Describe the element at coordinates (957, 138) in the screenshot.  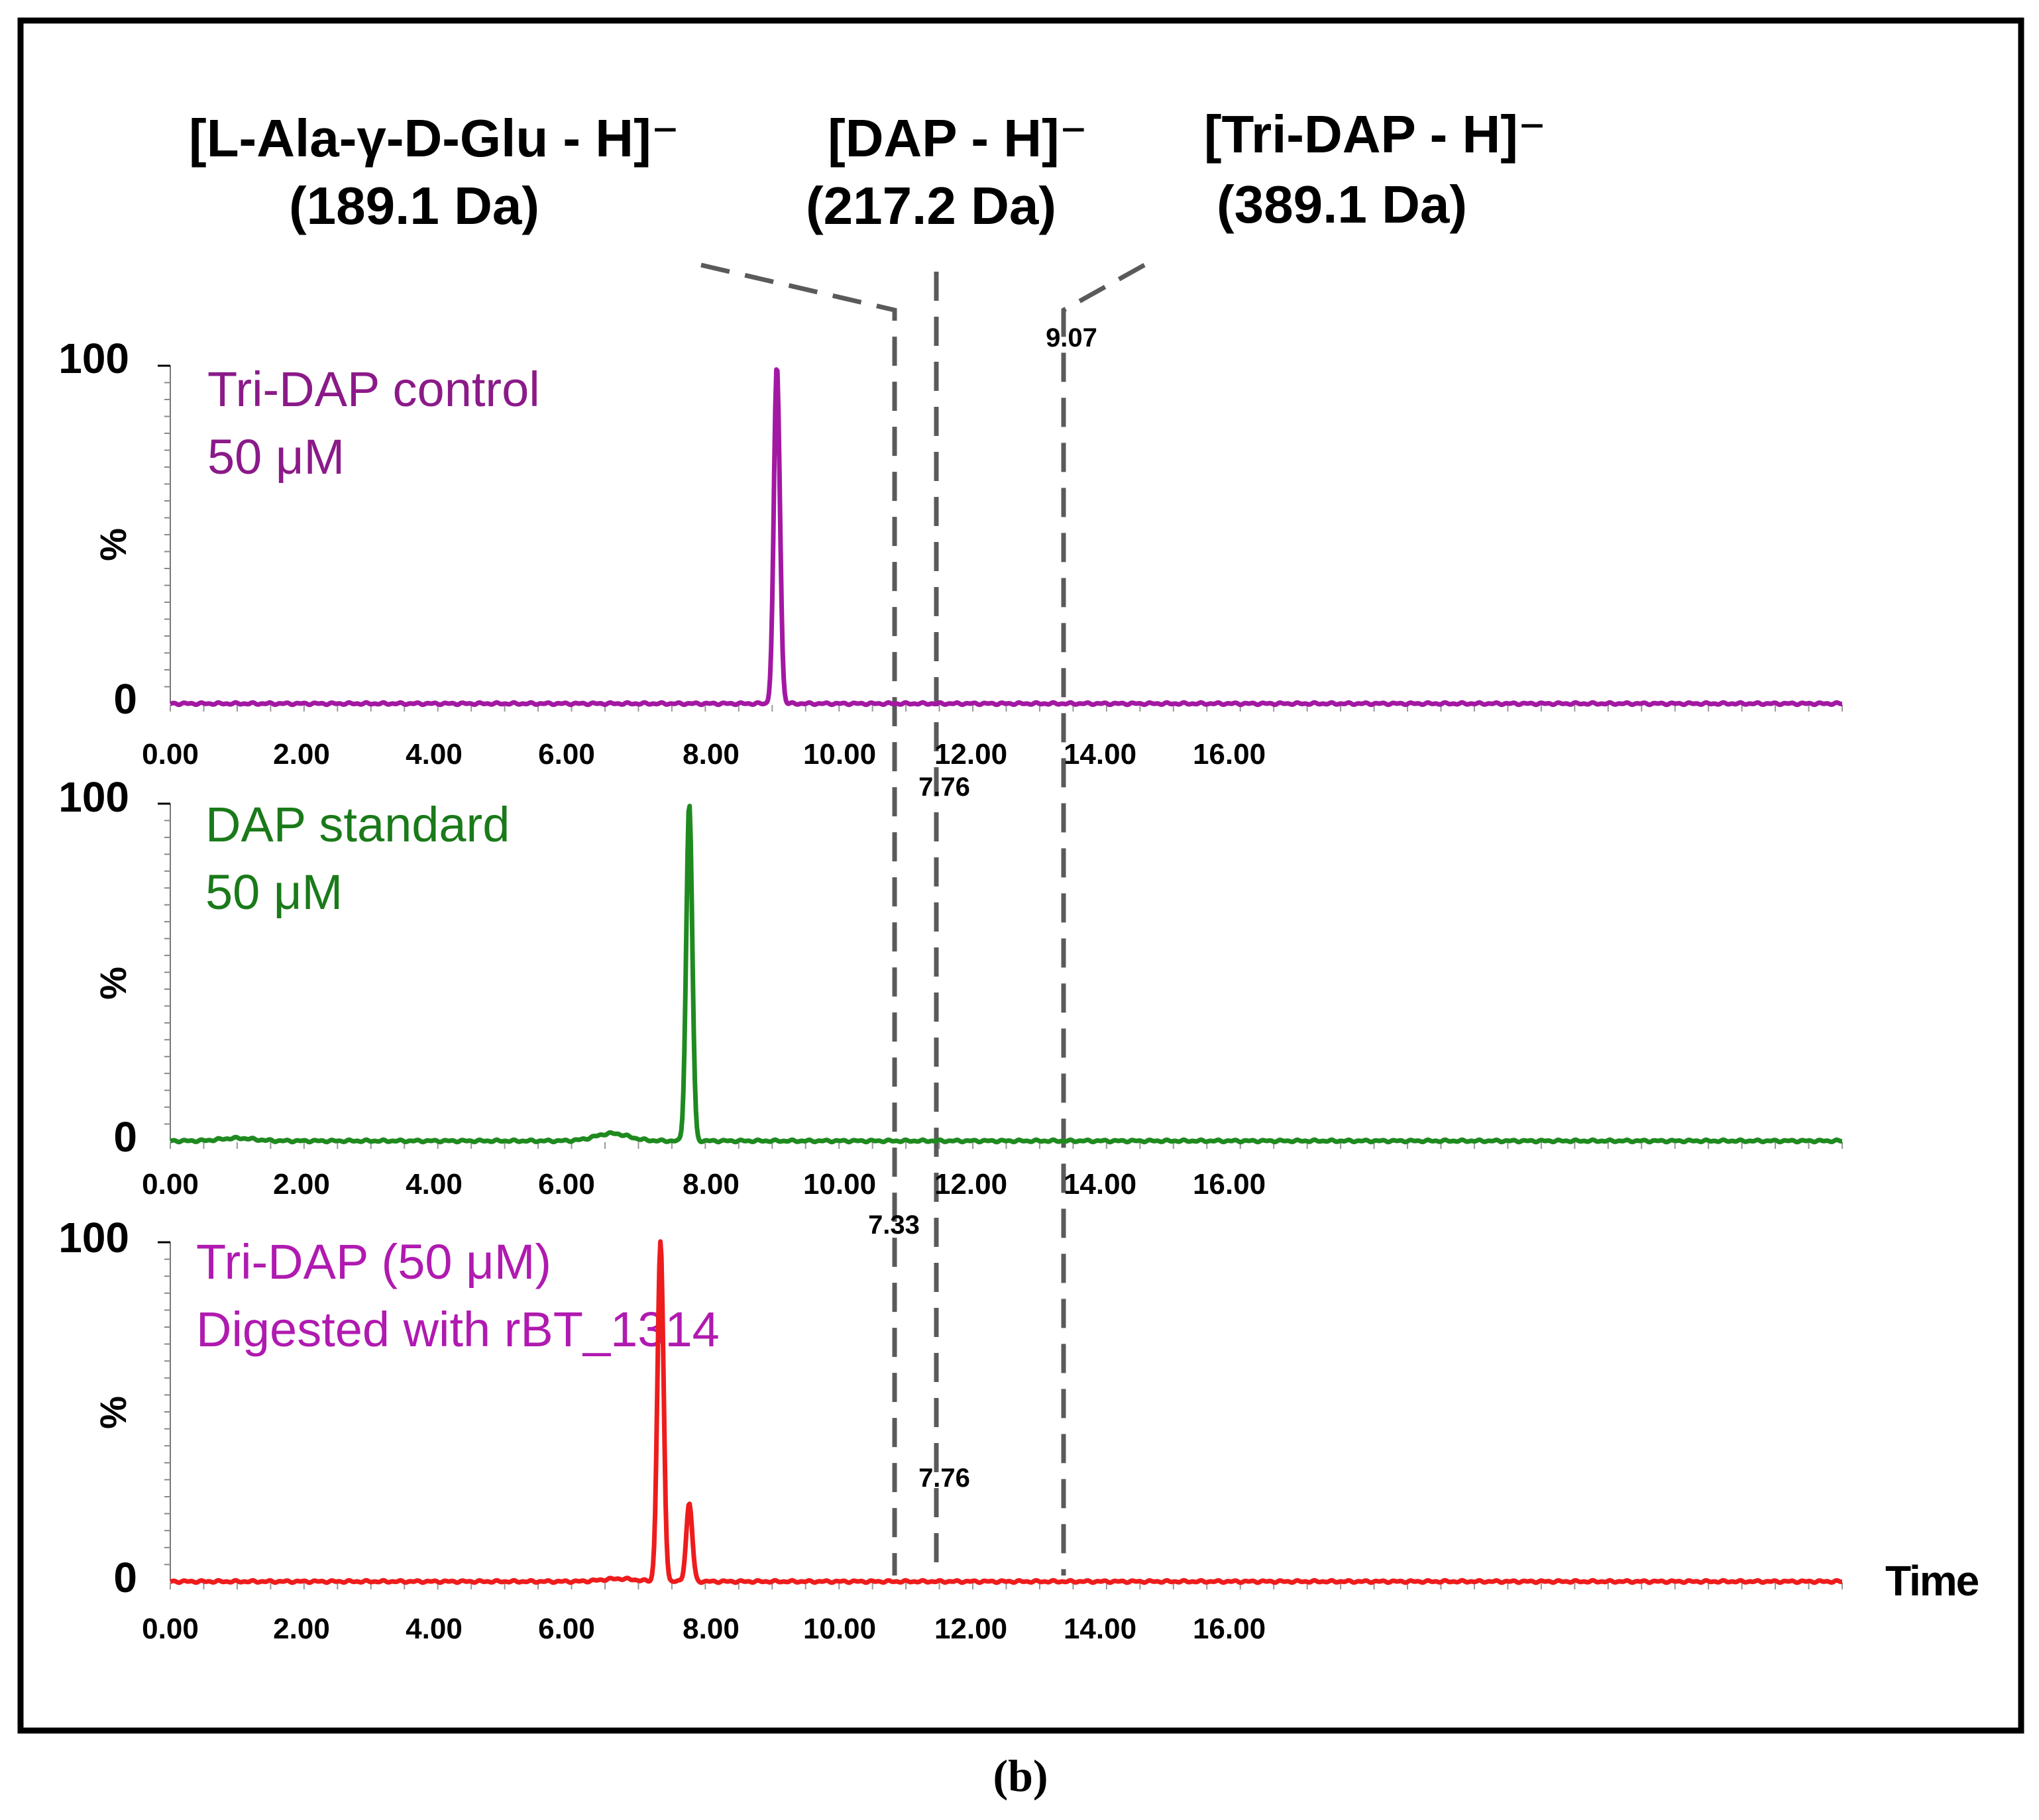
I see `annotation-217-name: [DAP - H]⁻` at that location.